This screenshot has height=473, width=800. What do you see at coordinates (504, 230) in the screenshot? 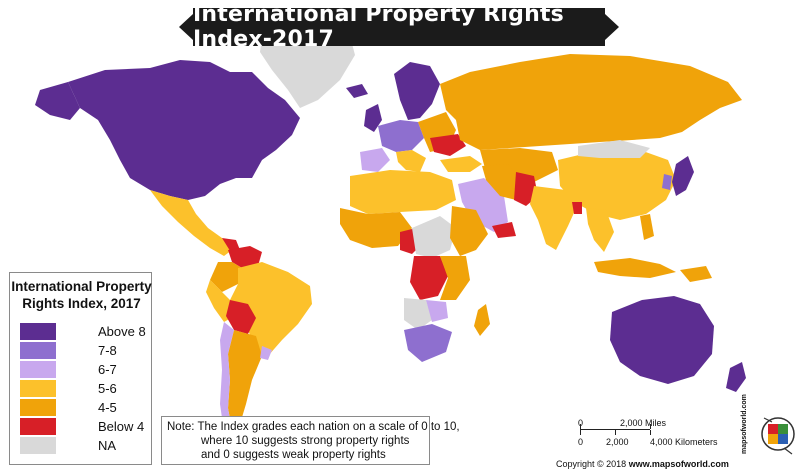
I see `region-yemen` at bounding box center [504, 230].